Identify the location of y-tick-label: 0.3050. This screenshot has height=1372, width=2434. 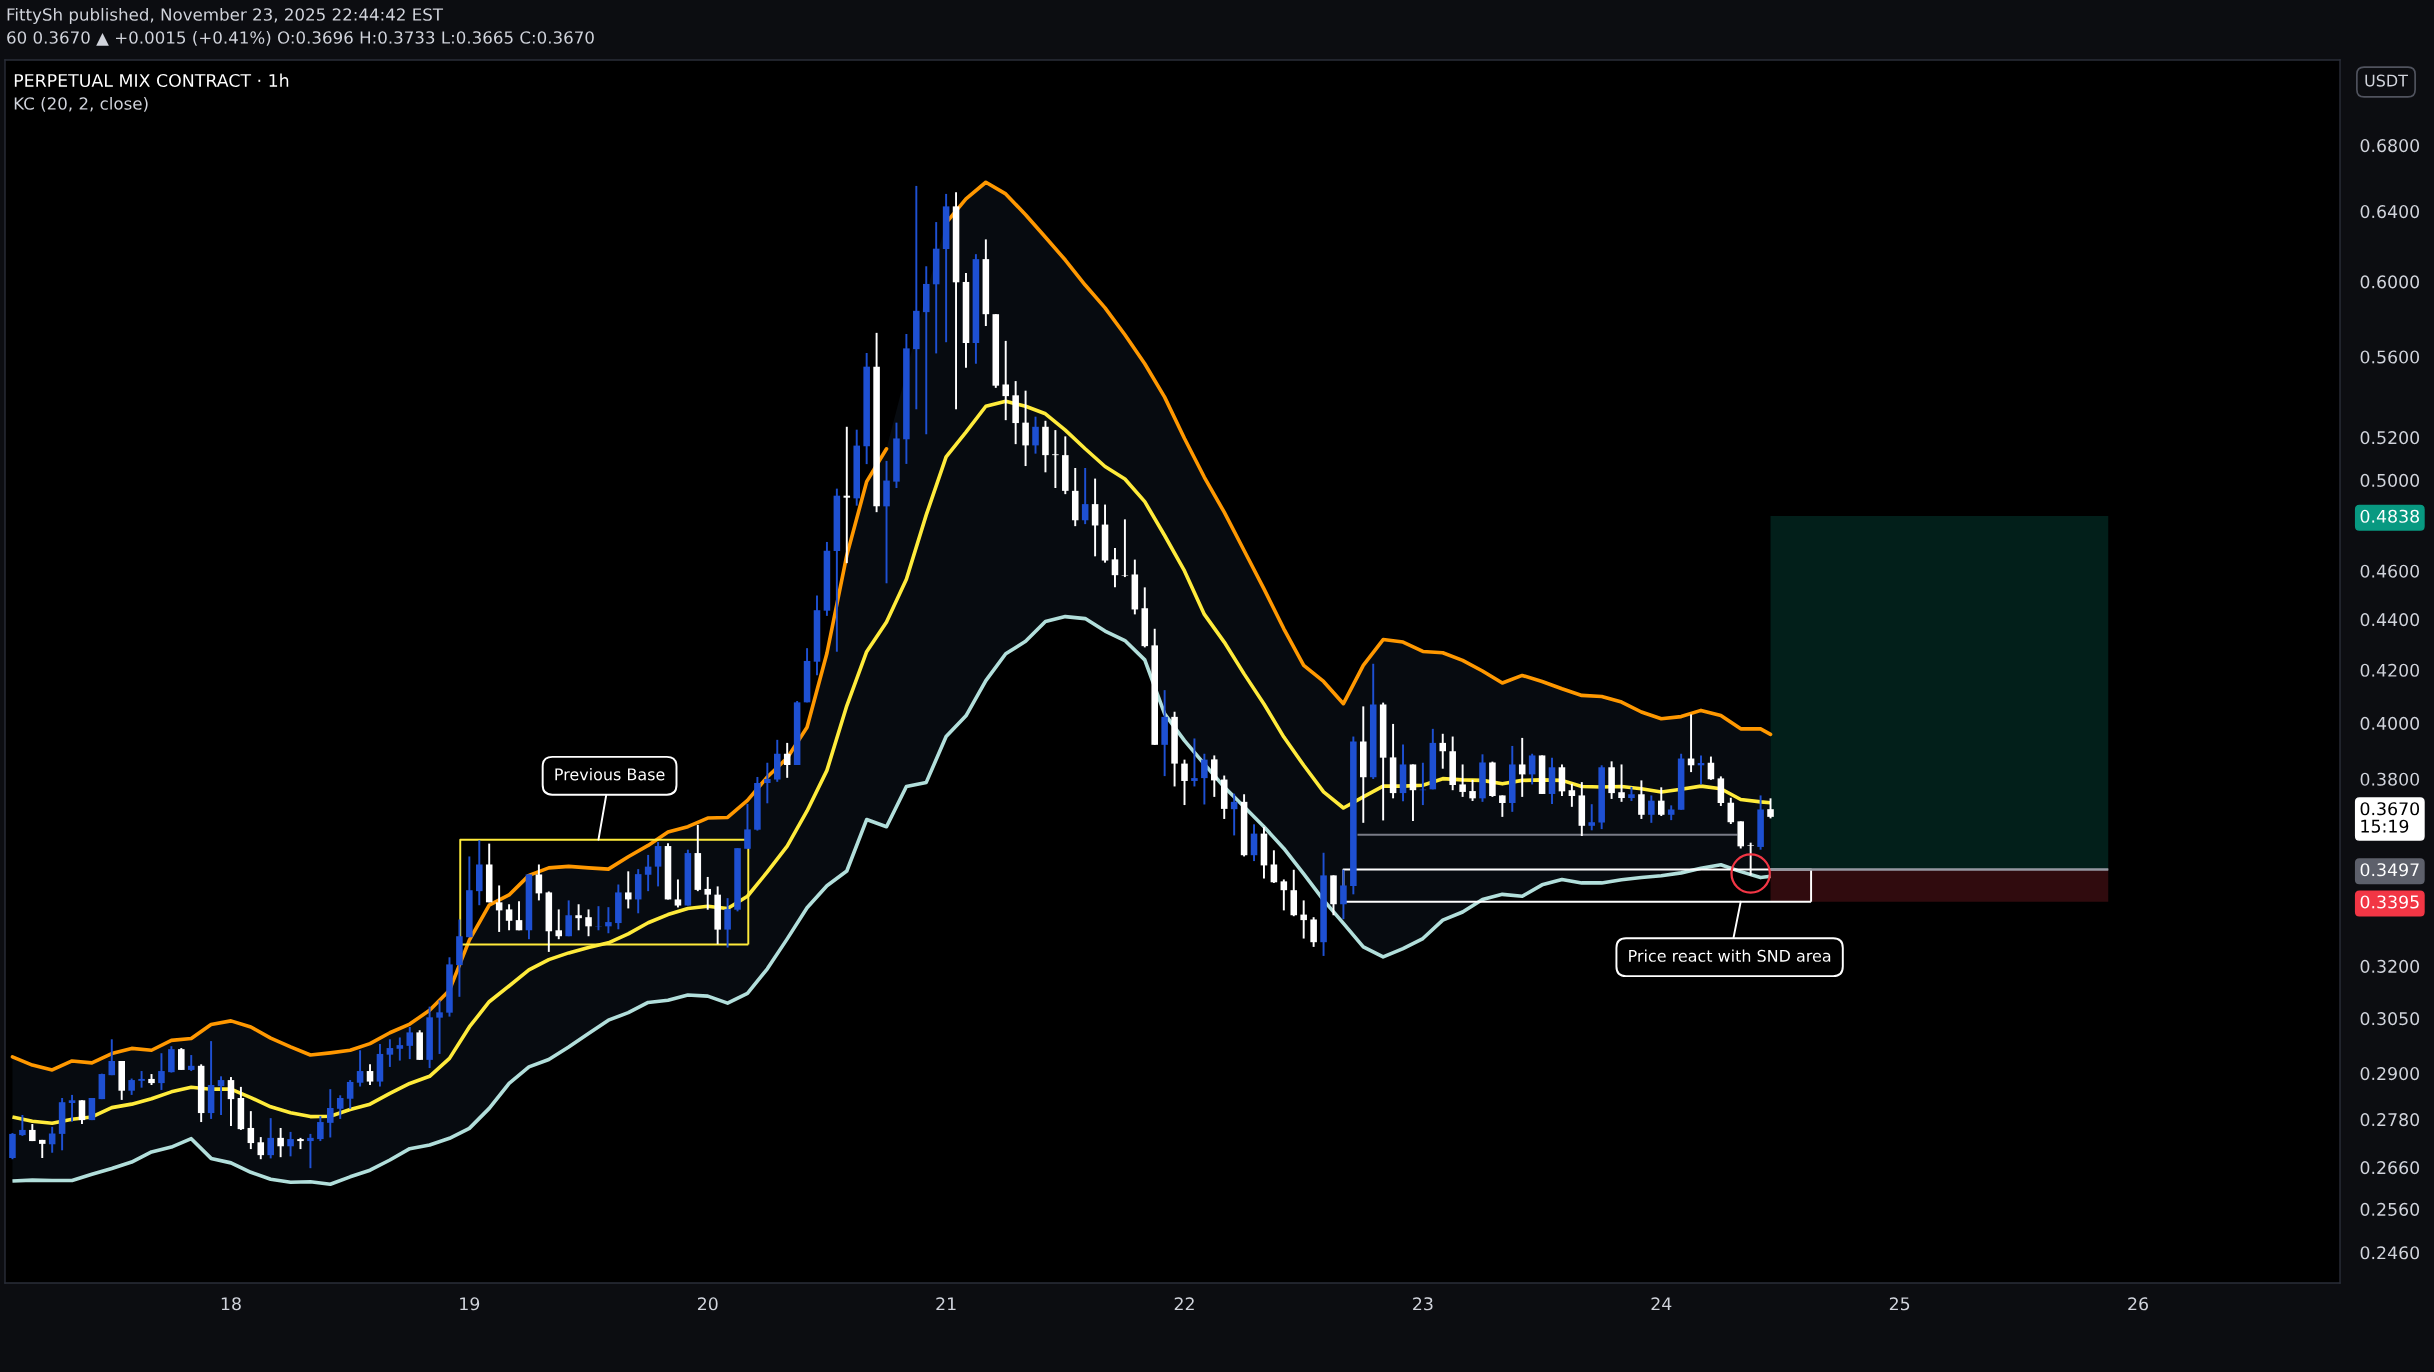
(2390, 1019).